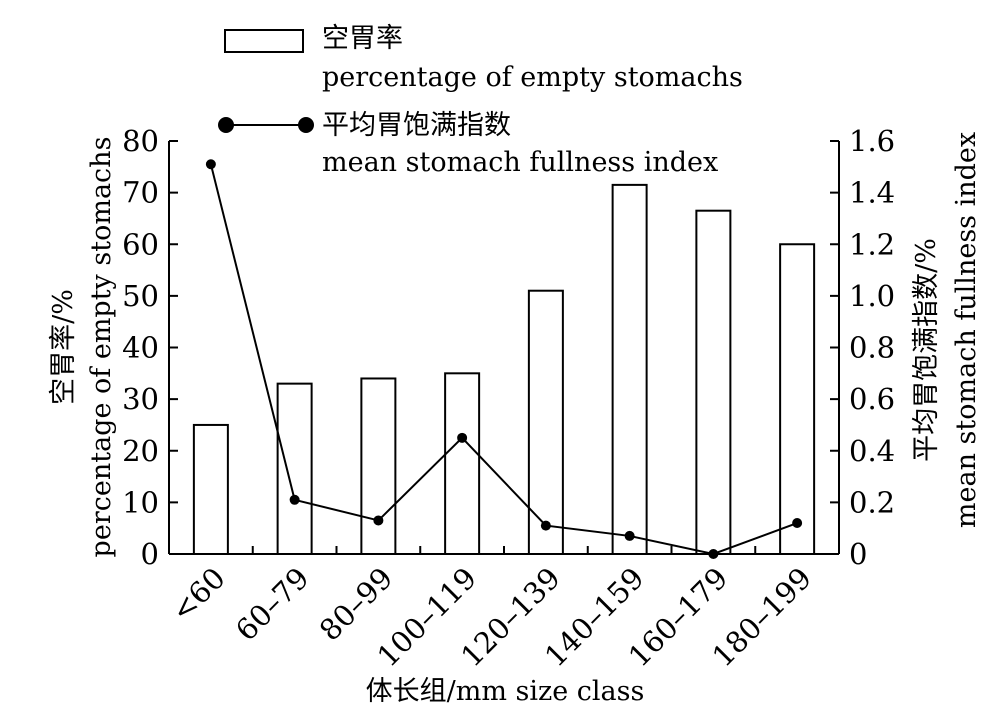 This screenshot has width=1003, height=721. What do you see at coordinates (416, 125) in the screenshot?
I see `legend-line-label-cn: 平均胃饱满指数` at bounding box center [416, 125].